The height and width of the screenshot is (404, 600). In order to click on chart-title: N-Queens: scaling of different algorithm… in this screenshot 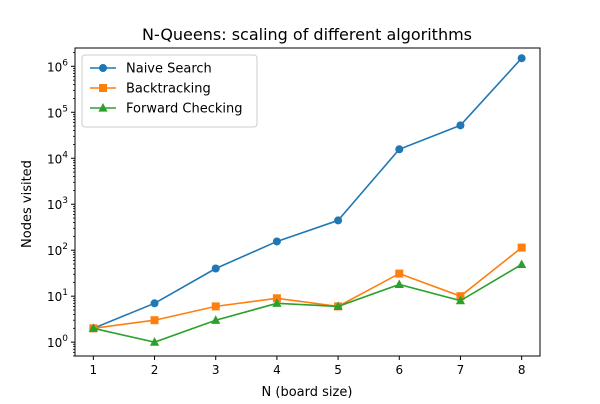, I will do `click(307, 34)`.